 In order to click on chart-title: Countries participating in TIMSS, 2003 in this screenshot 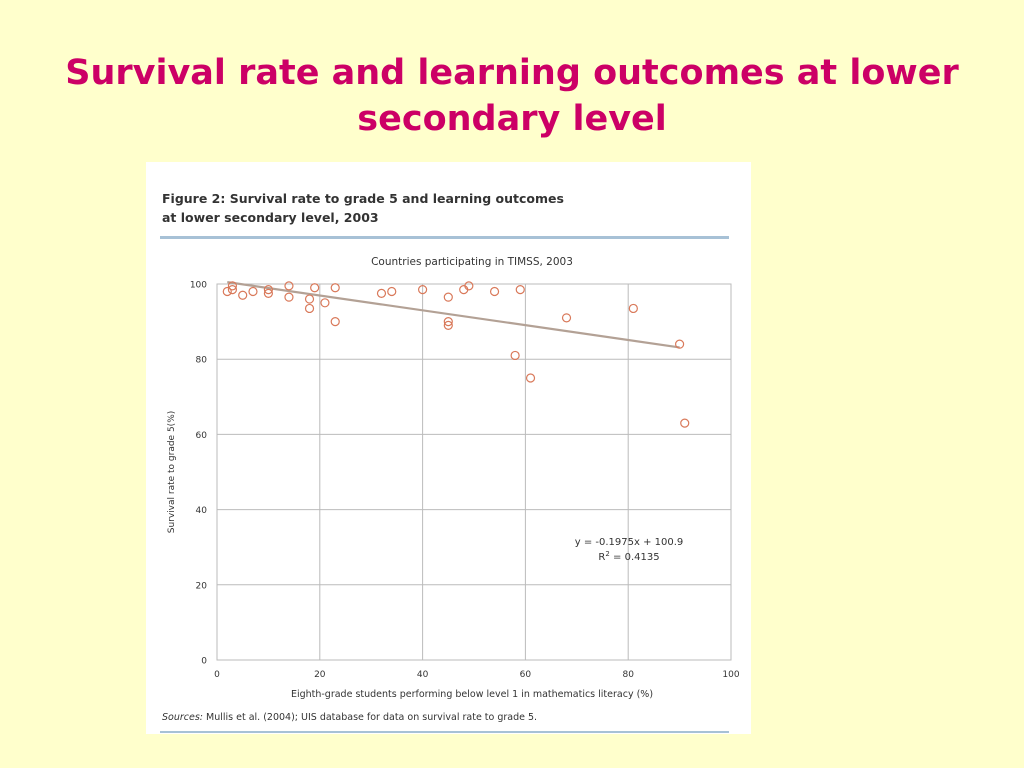, I will do `click(472, 262)`.